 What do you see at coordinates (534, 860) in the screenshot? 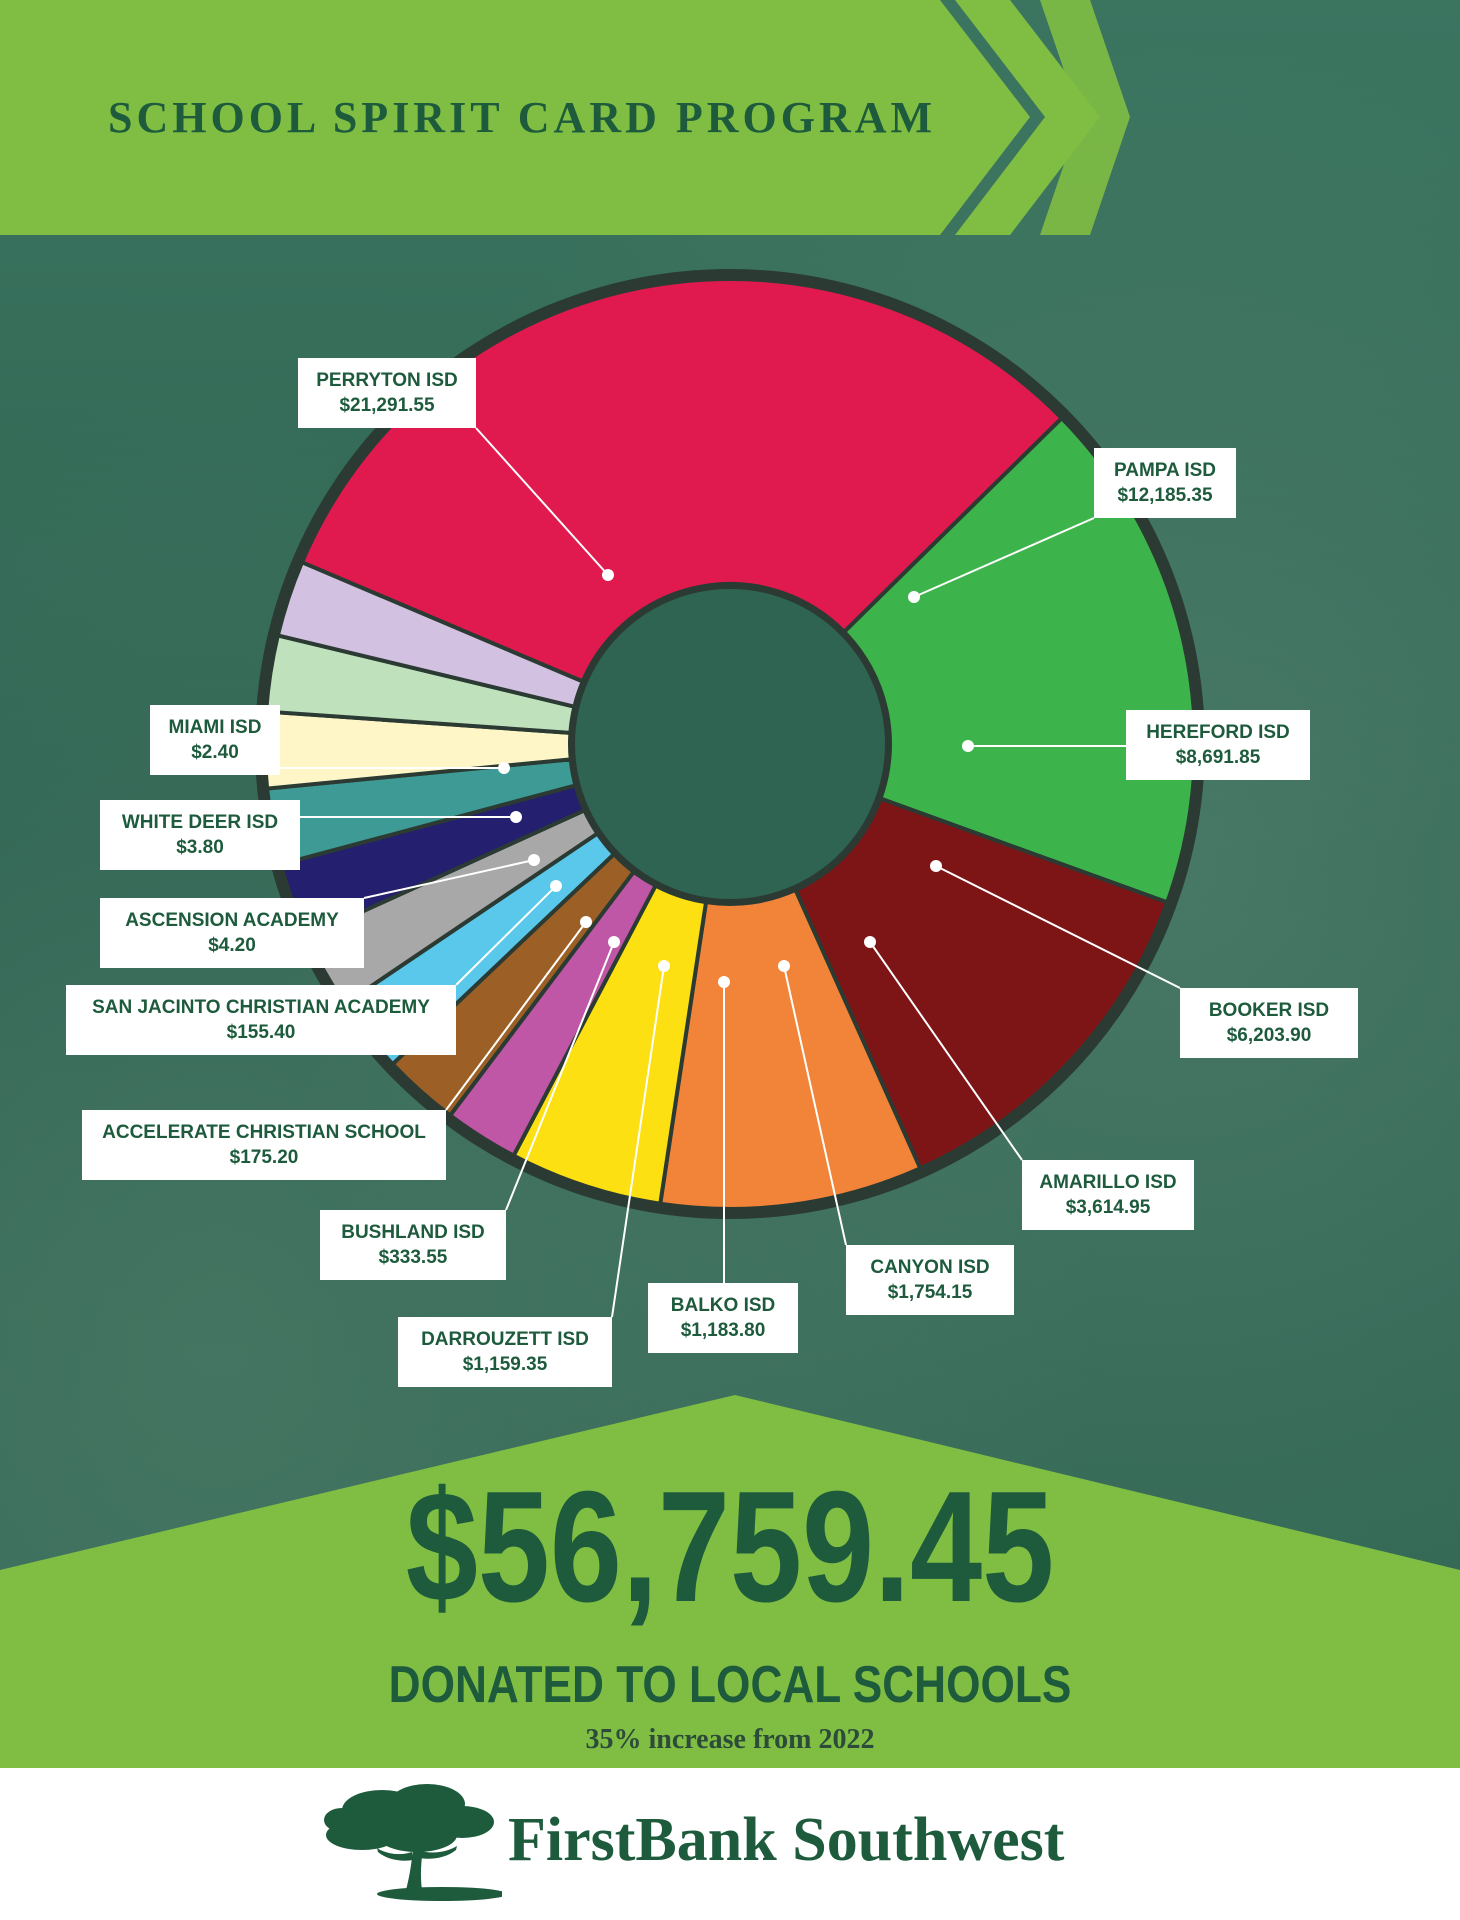
I see `leader-dot-ascension-academy` at bounding box center [534, 860].